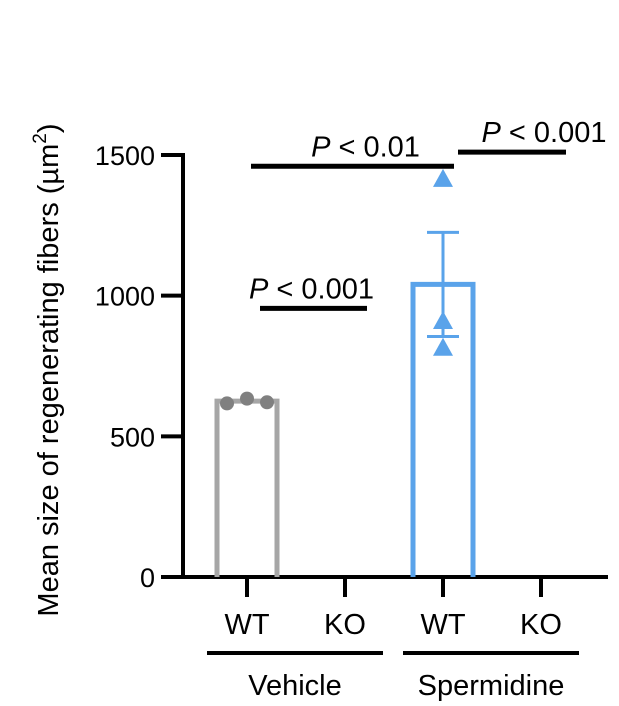  What do you see at coordinates (125, 297) in the screenshot?
I see `y-tick-label: 1000` at bounding box center [125, 297].